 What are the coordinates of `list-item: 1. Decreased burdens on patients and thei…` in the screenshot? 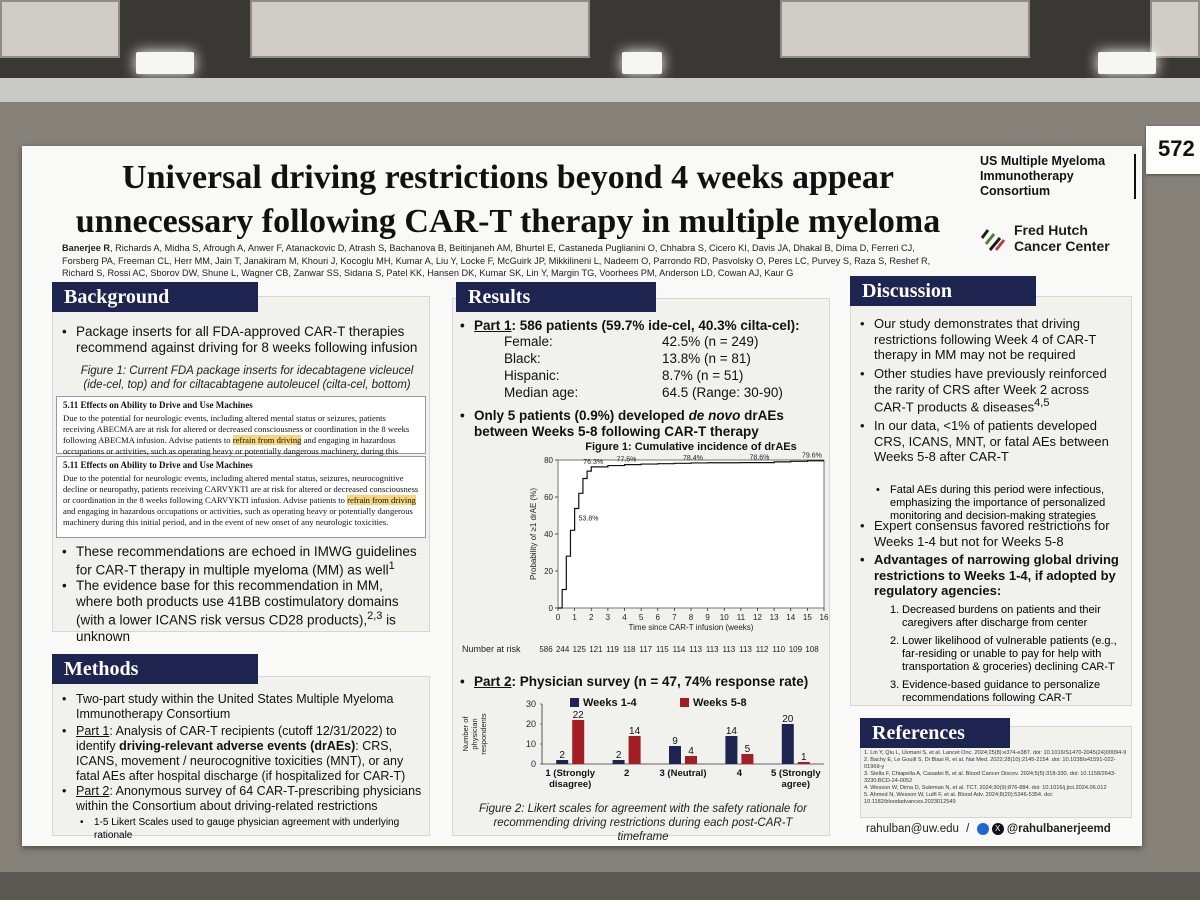 It's located at (995, 616).